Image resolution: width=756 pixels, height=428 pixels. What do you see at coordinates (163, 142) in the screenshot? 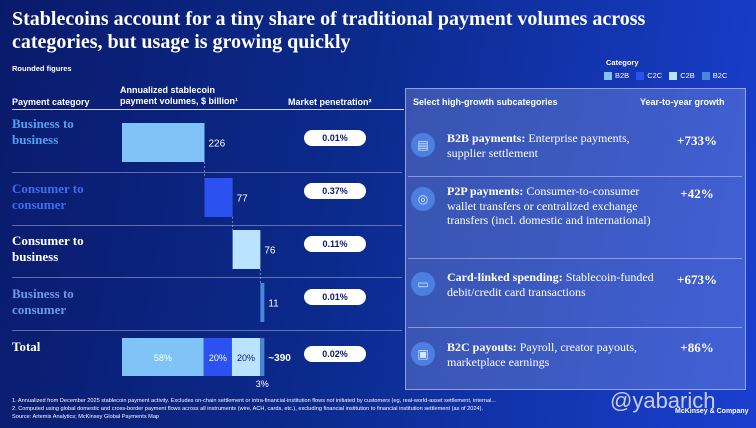
I see `bar-b2b` at bounding box center [163, 142].